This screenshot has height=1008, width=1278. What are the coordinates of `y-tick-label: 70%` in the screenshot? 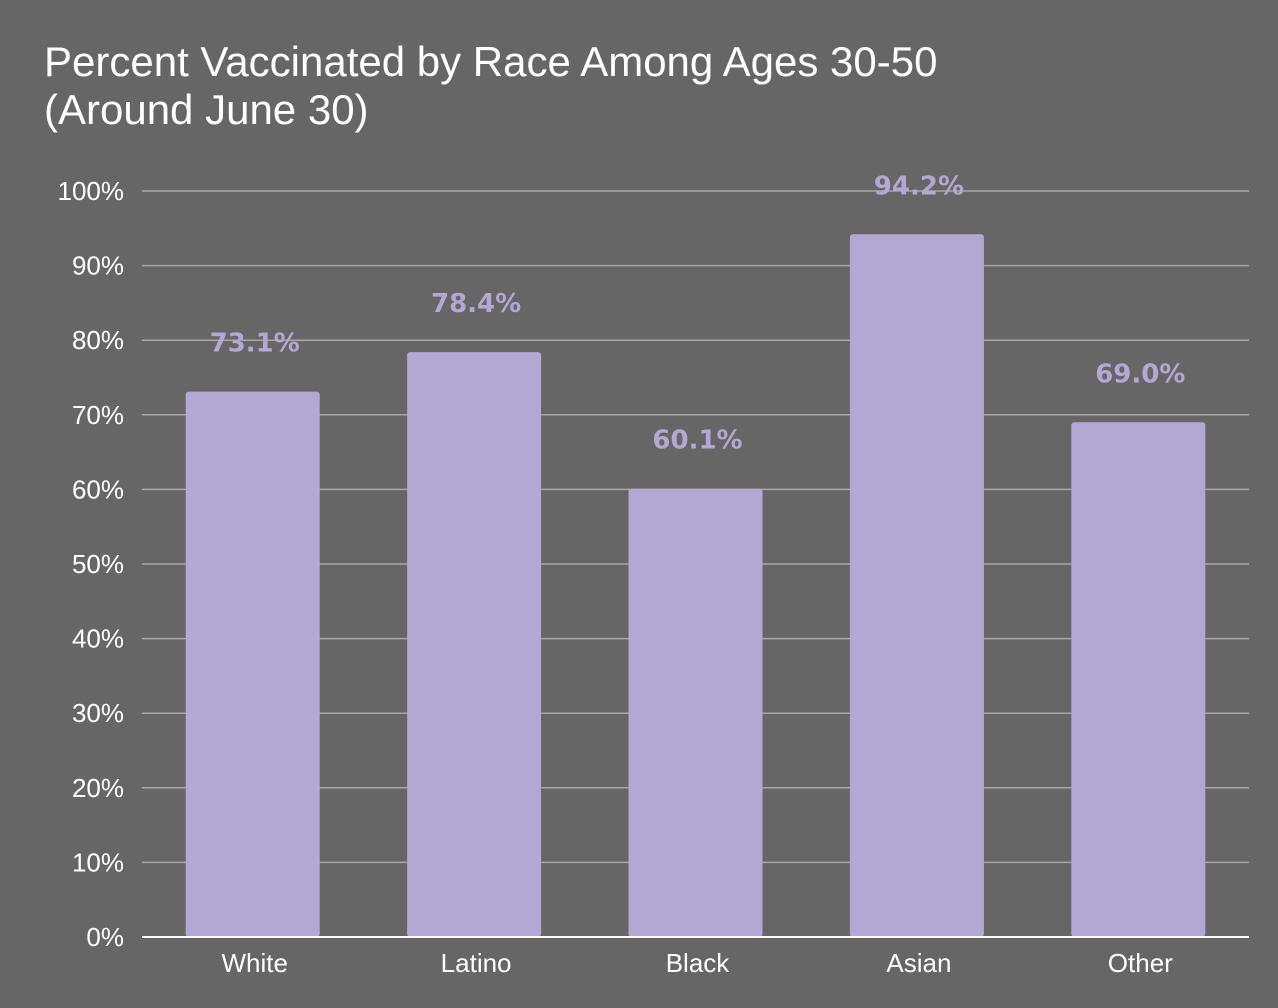 It's located at (98, 415).